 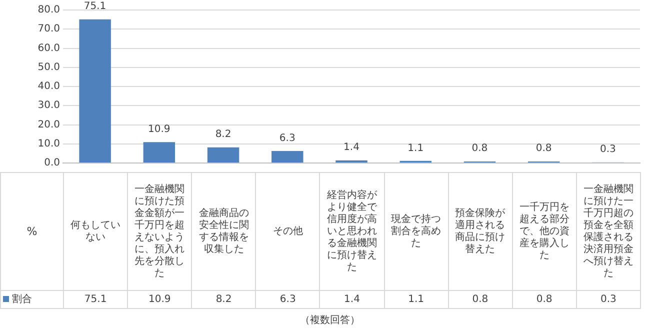 I want to click on data-label: 0.3, so click(x=608, y=299).